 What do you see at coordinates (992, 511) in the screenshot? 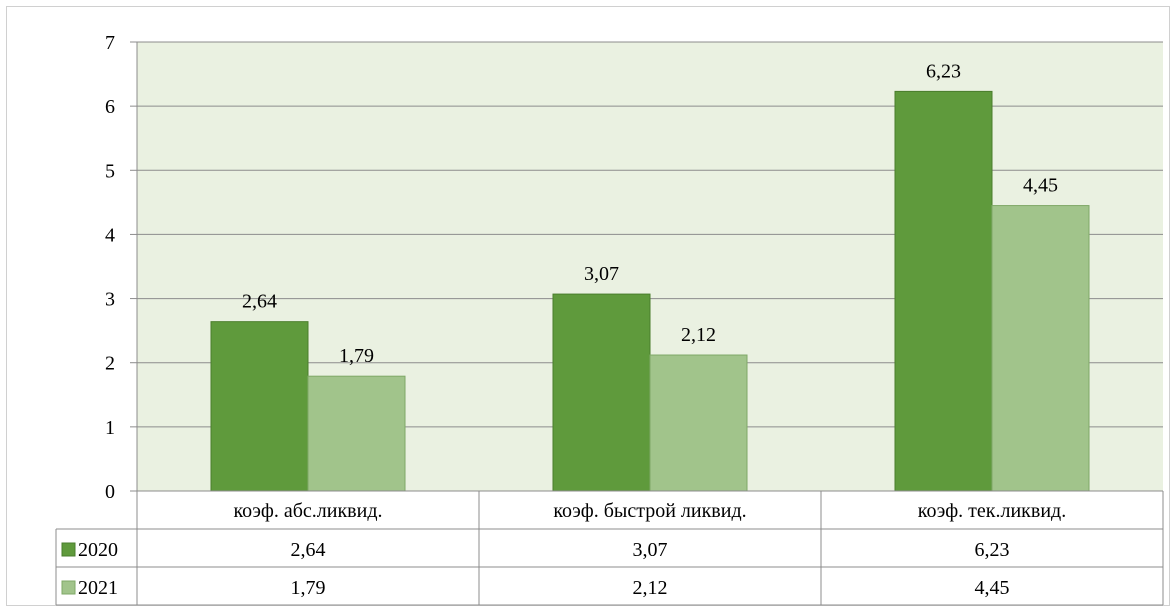
I see `category-label: коэф. тек.ликвид.` at bounding box center [992, 511].